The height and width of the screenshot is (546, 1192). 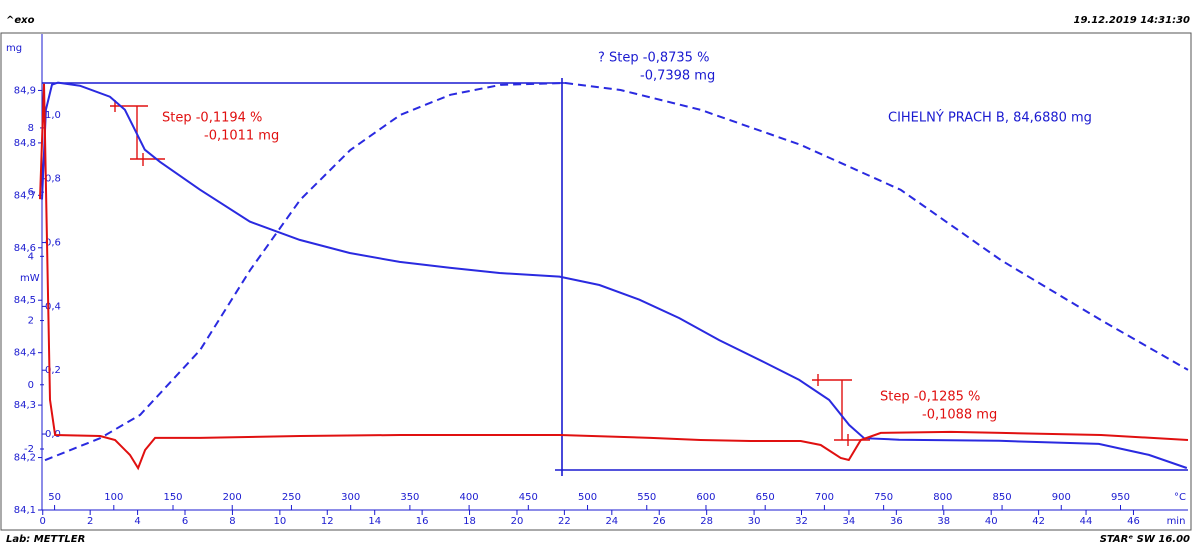 I want to click on y2-tick-label: 8, so click(x=31, y=128).